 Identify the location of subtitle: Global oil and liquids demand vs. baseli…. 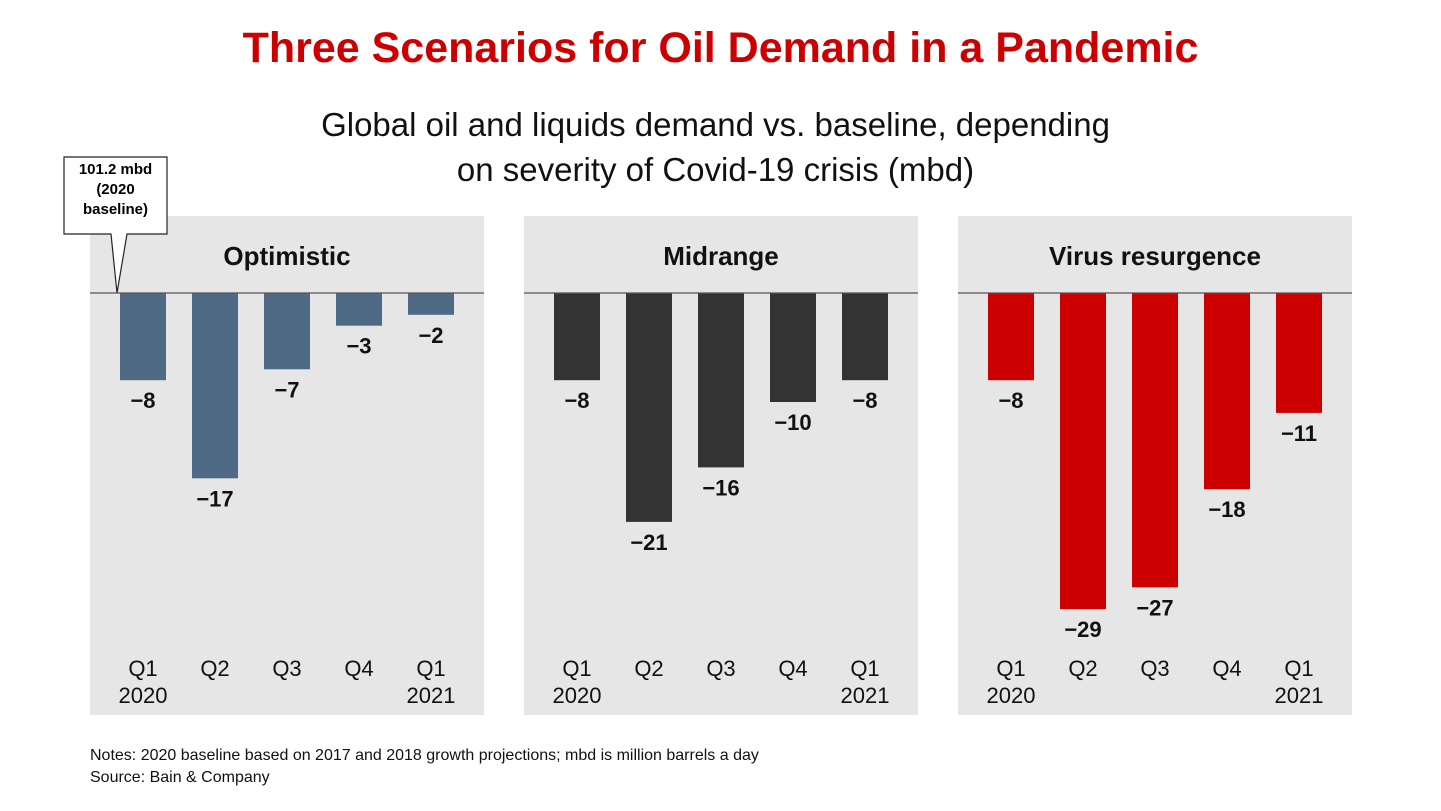
(715, 147).